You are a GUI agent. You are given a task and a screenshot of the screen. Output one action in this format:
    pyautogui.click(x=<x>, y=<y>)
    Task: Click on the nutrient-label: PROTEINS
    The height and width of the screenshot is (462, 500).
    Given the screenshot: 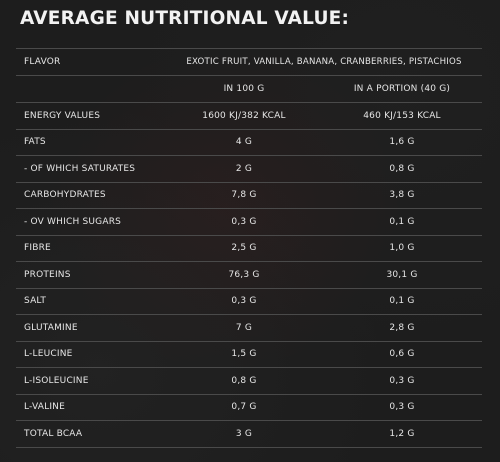 What is the action you would take?
    pyautogui.click(x=47, y=274)
    